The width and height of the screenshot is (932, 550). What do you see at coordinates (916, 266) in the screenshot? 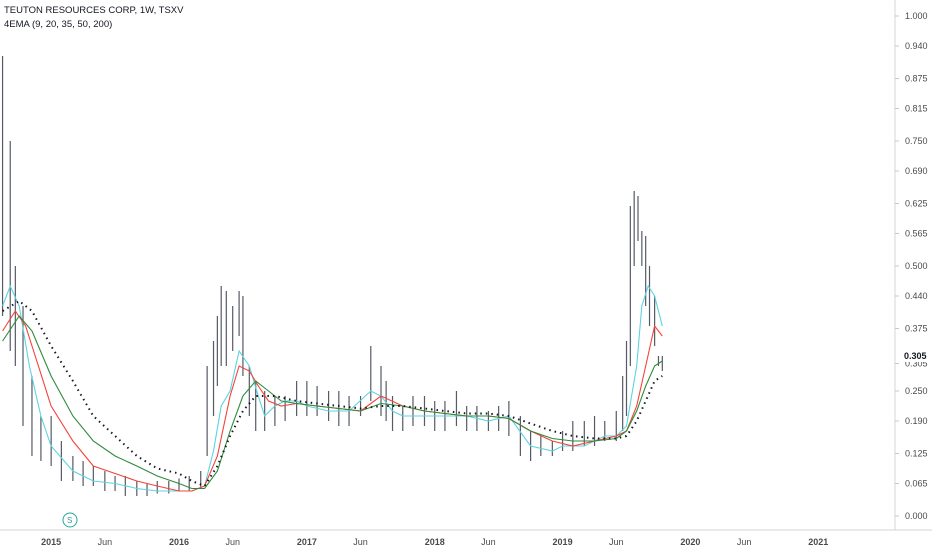
I see `y-tick-label: 0.500` at bounding box center [916, 266].